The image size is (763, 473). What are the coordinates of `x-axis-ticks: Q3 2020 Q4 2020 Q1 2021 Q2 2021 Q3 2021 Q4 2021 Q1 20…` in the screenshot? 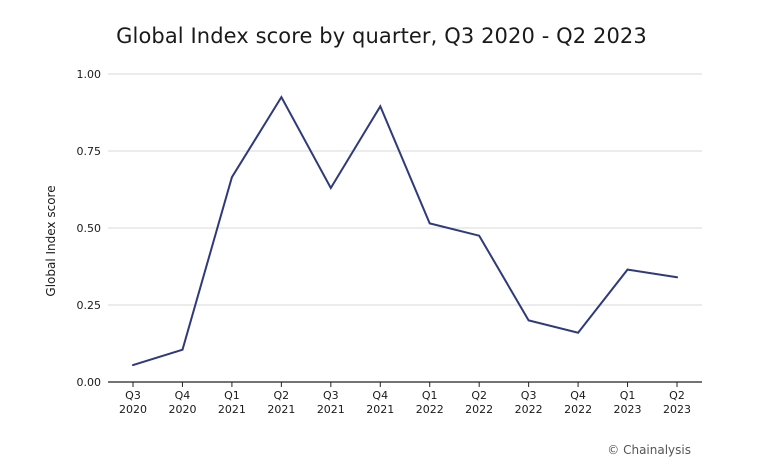 It's located at (405, 399).